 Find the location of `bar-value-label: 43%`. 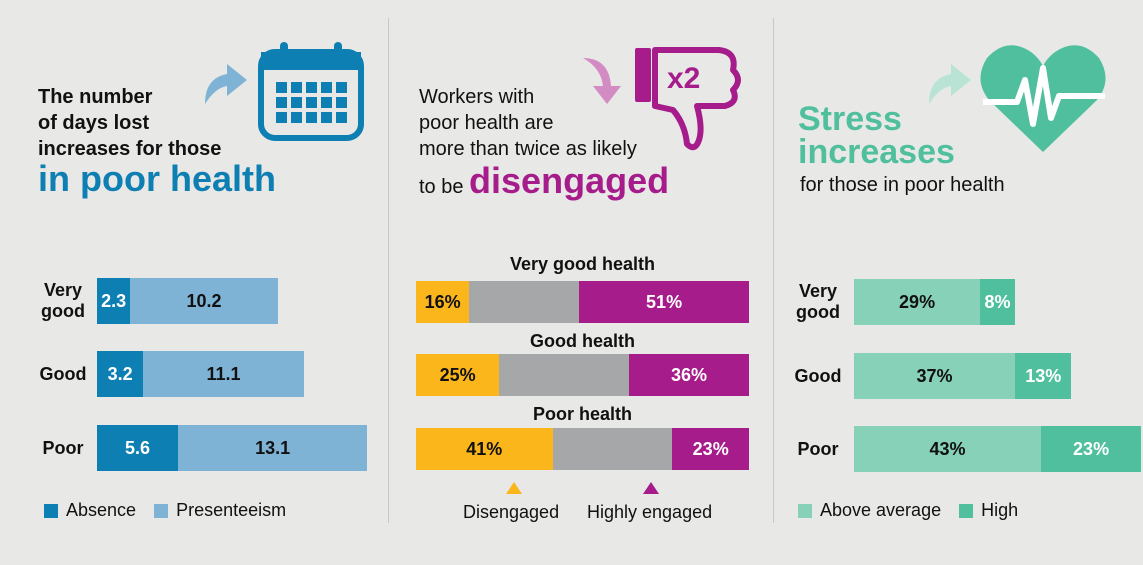

bar-value-label: 43% is located at coordinates (947, 448).